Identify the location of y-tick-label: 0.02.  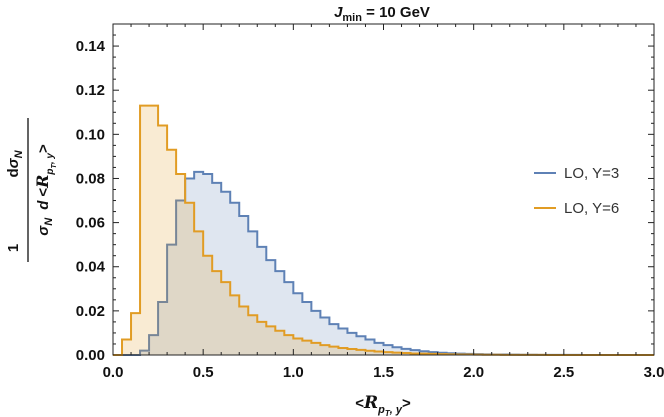
(90, 311).